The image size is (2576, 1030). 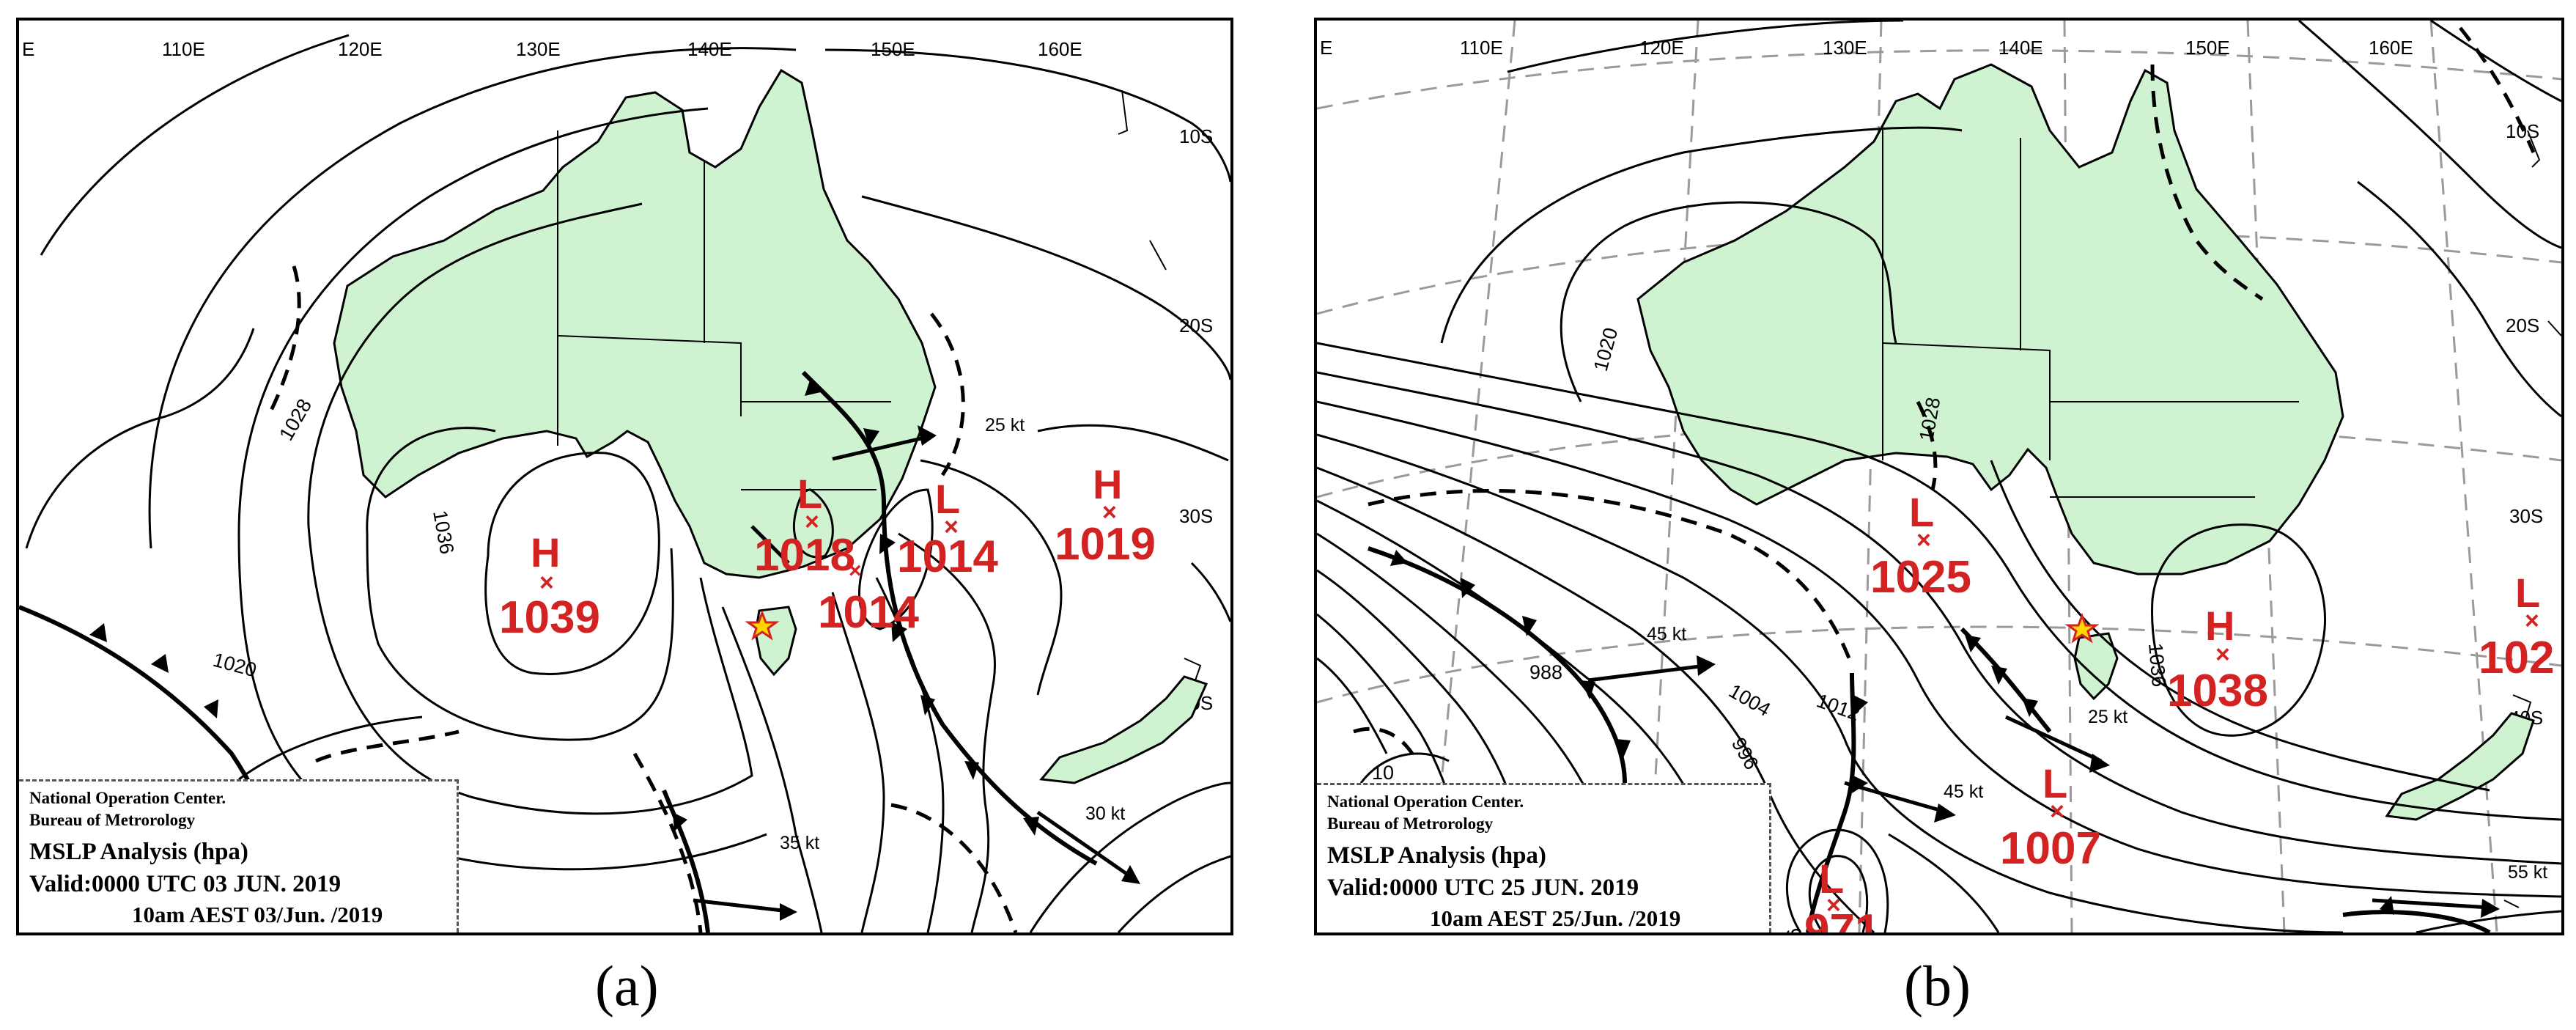 I want to click on lon-label: 140E, so click(x=2021, y=48).